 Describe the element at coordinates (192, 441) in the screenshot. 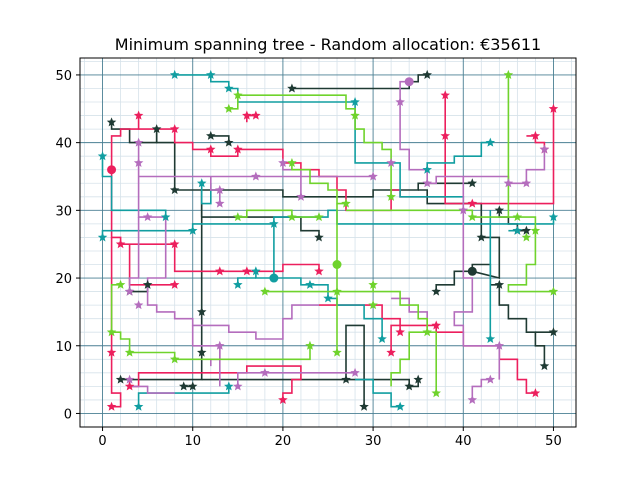

I see `x-tick-label: 10` at that location.